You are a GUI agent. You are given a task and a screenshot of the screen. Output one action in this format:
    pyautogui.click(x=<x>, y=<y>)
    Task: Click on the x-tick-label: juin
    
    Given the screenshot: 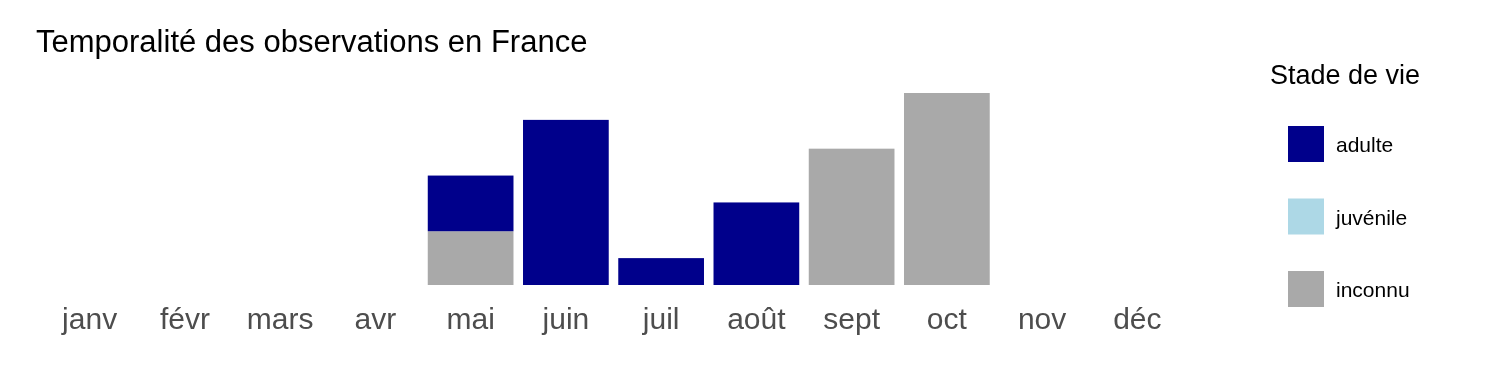 What is the action you would take?
    pyautogui.click(x=565, y=319)
    